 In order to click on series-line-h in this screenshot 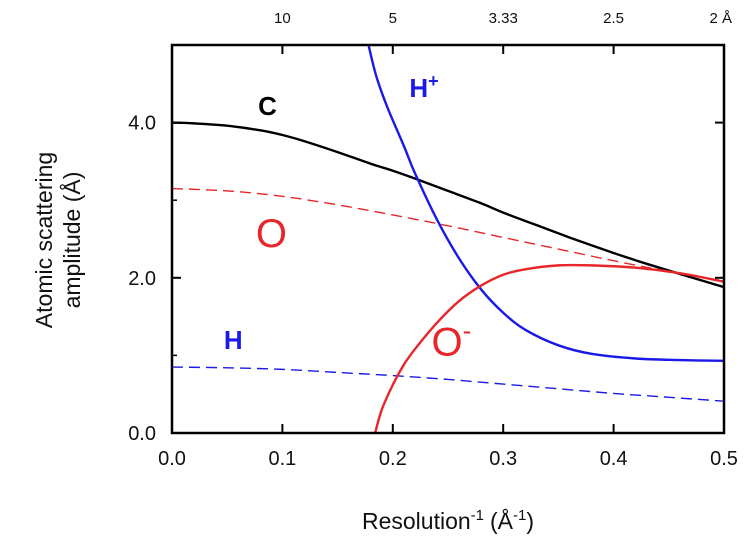, I will do `click(448, 384)`.